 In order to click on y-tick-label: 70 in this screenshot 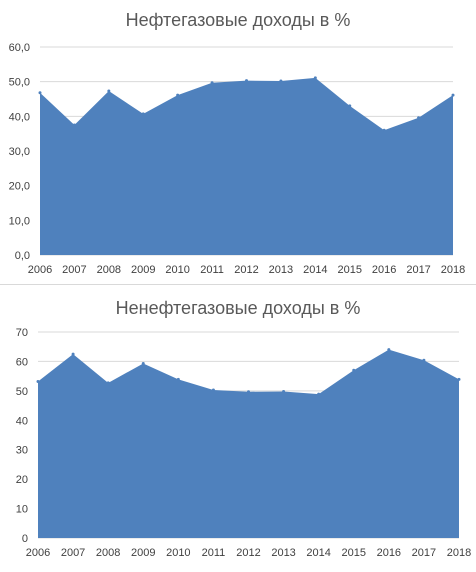, I will do `click(22, 333)`.